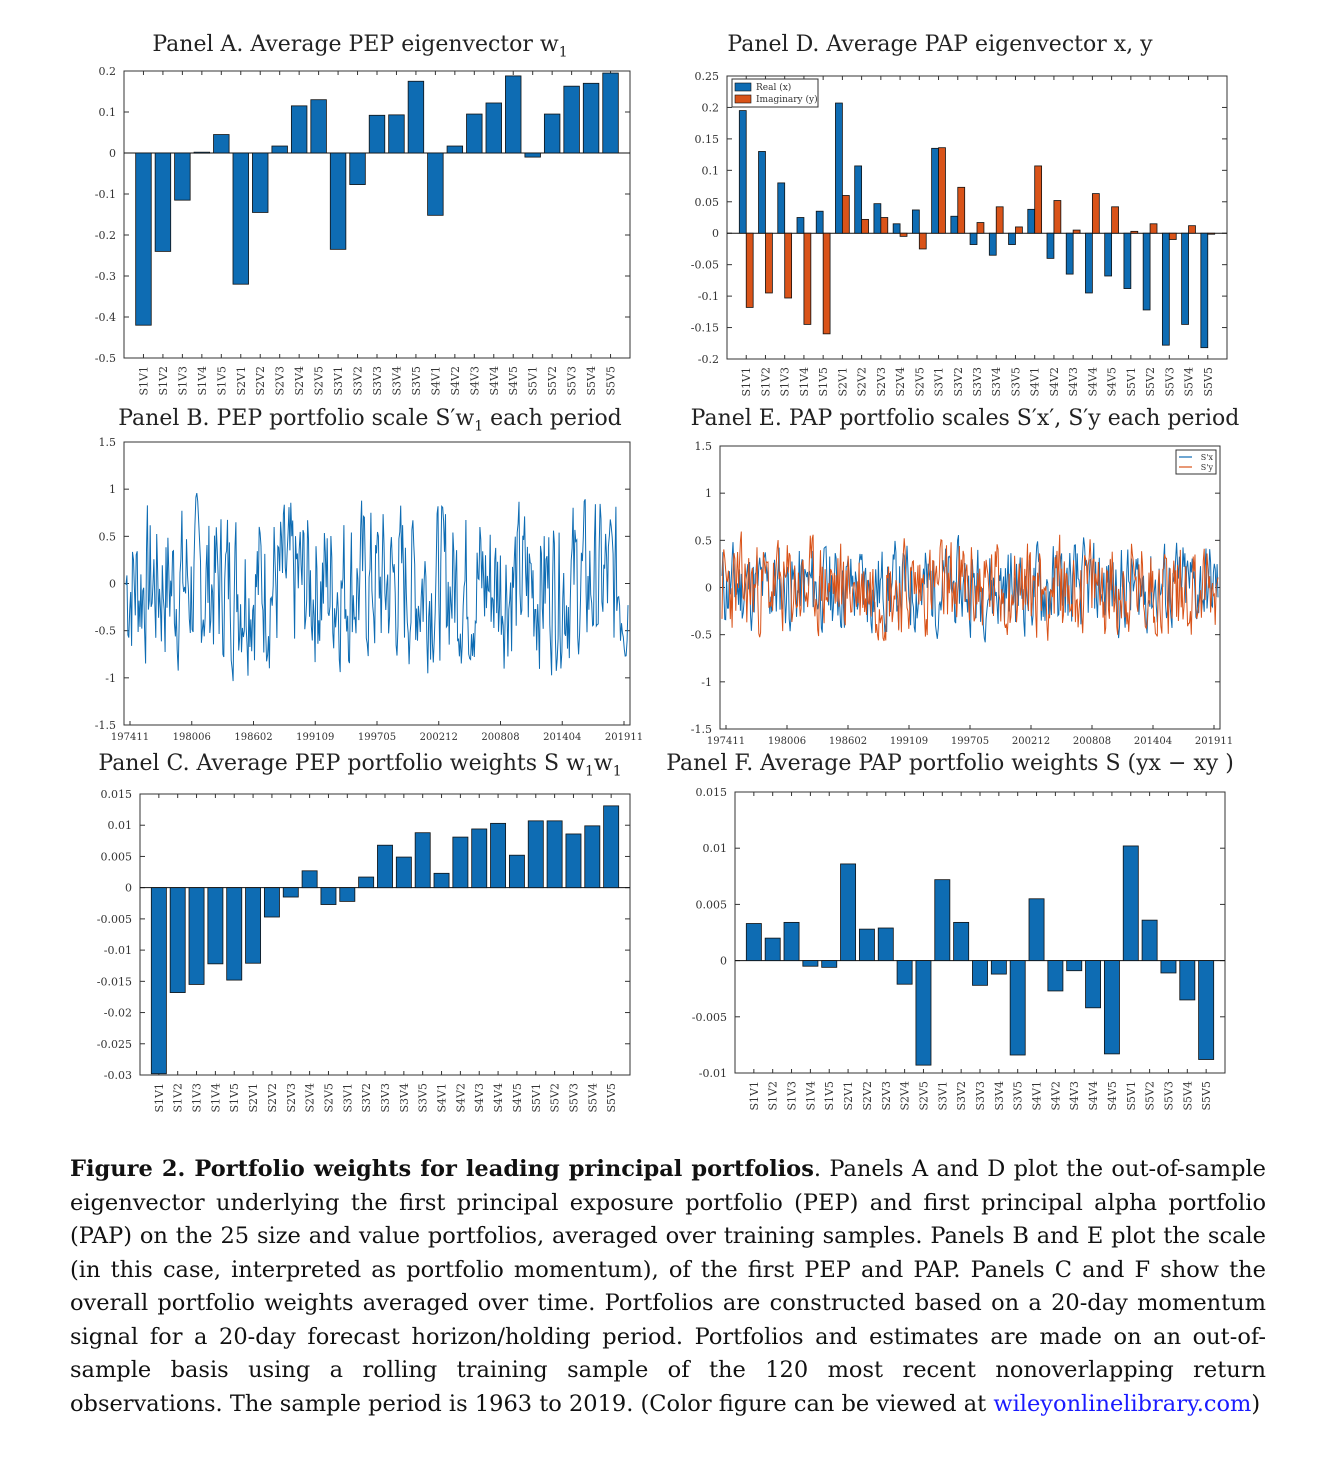 Image resolution: width=1338 pixels, height=1473 pixels. Describe the element at coordinates (706, 682) in the screenshot. I see `y-tick-label: -1` at that location.